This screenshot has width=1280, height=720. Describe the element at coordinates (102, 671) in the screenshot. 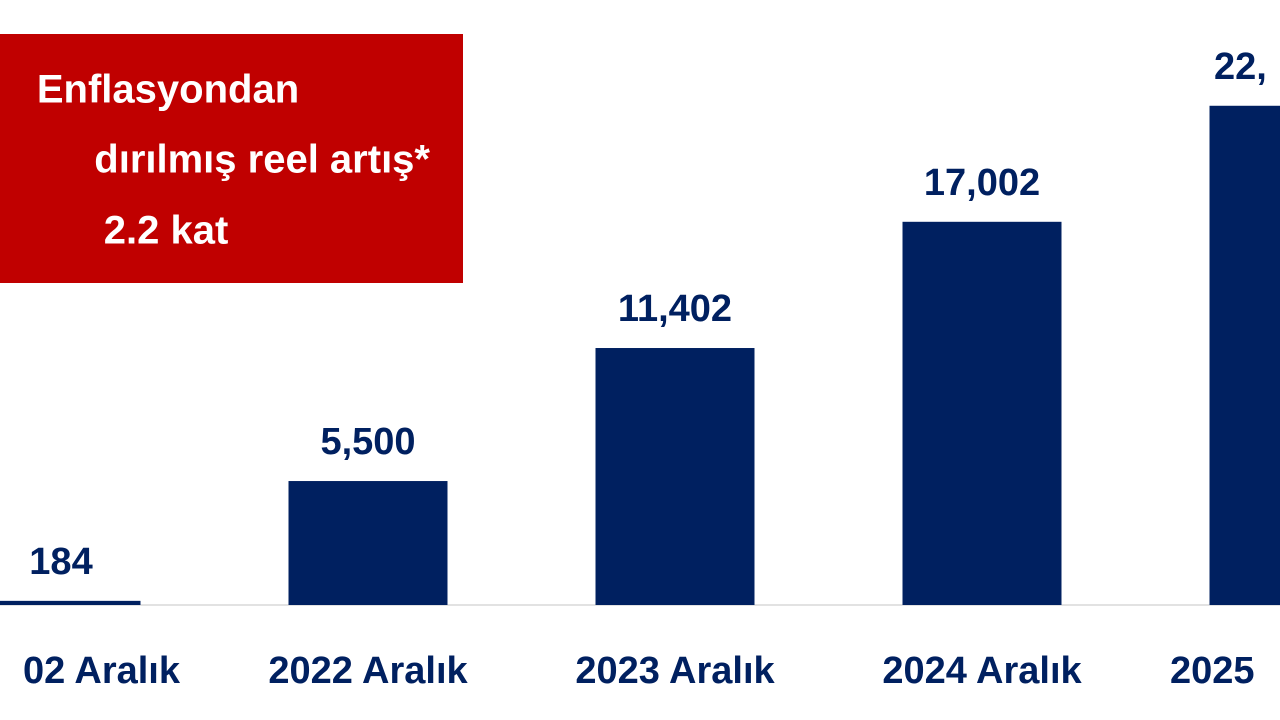

I see `x-tick-label: 02 Aralık` at that location.